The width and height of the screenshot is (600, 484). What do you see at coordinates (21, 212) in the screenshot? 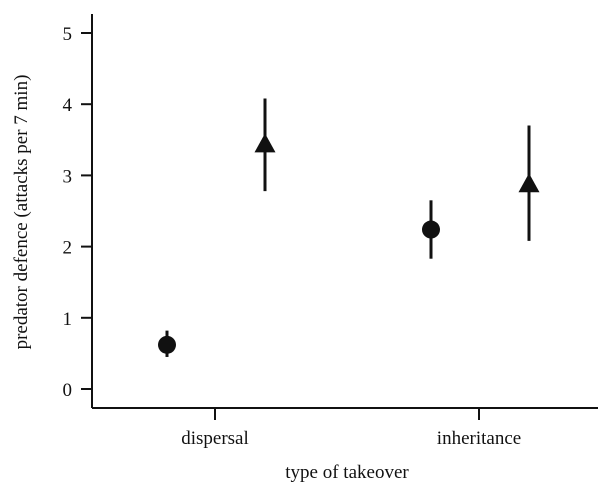
I see `y-axis-label: predator defence (attacks per 7 min)` at bounding box center [21, 212].